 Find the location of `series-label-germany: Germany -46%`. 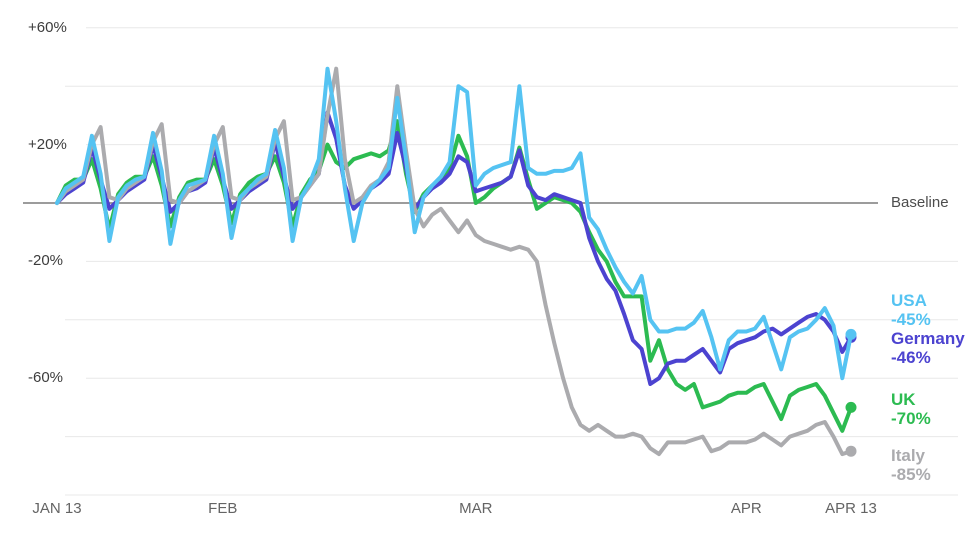

series-label-germany: Germany -46% is located at coordinates (928, 348).